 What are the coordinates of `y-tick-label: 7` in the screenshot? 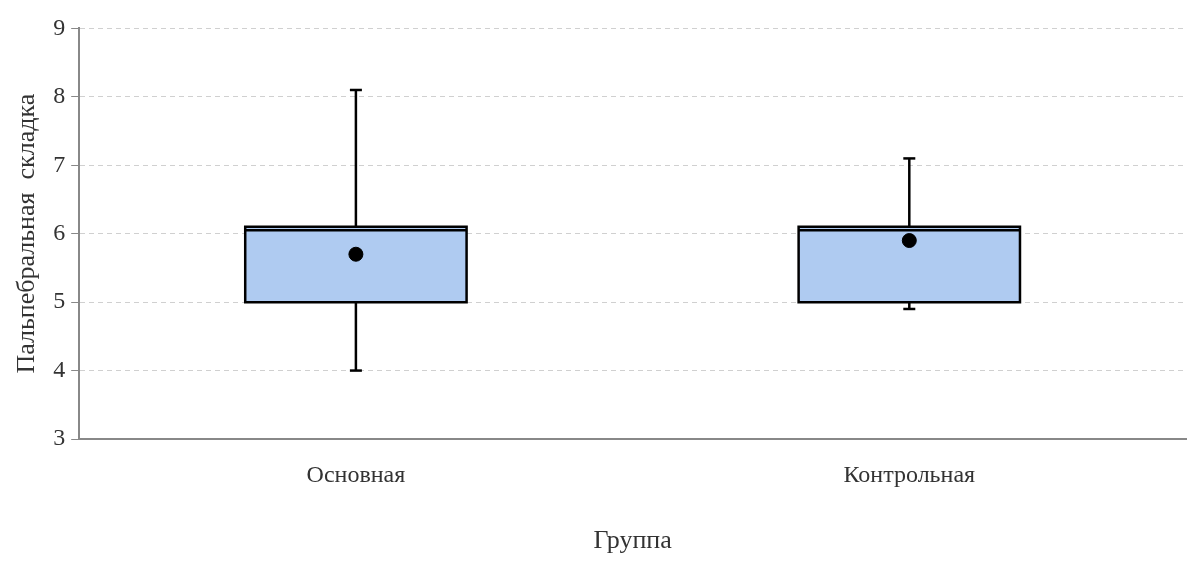 It's located at (59, 163).